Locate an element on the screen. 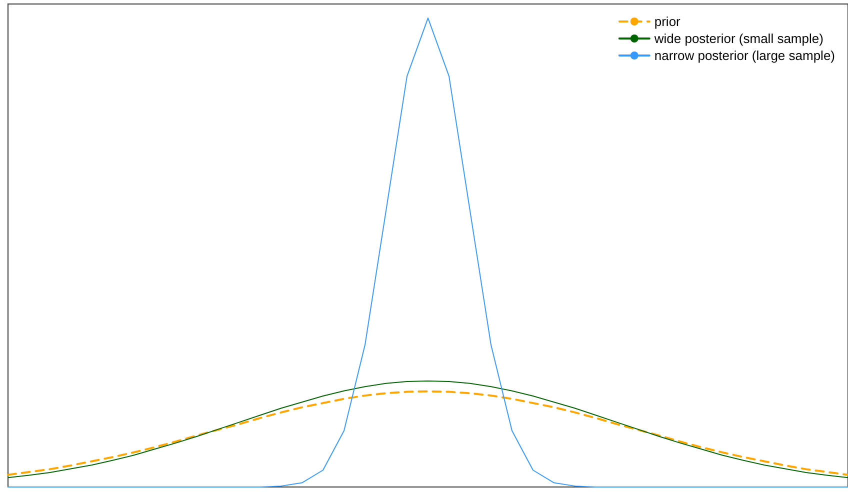  legend-label: prior is located at coordinates (668, 21).